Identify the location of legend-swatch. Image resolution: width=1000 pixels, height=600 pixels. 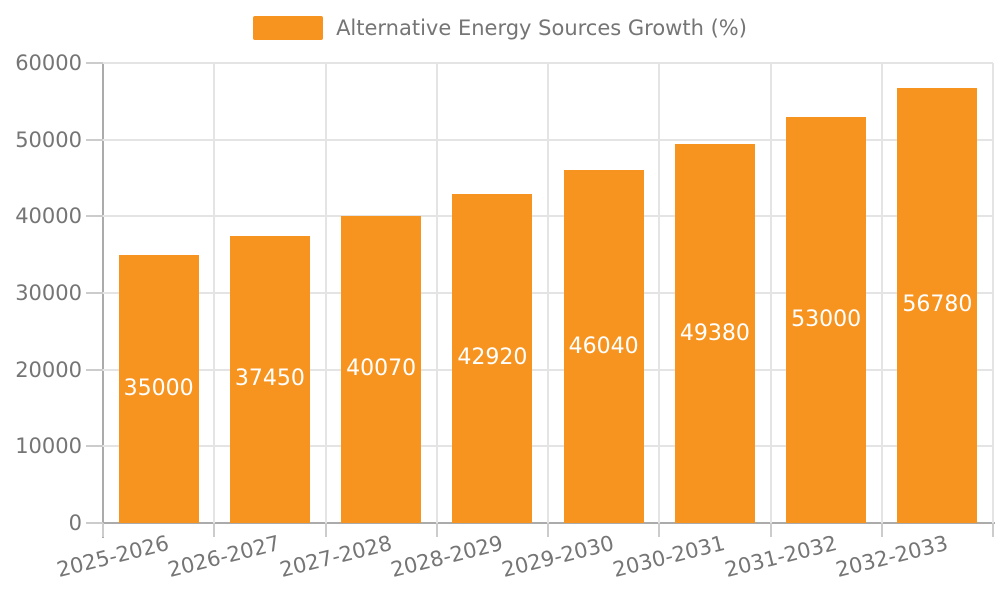
(288, 28).